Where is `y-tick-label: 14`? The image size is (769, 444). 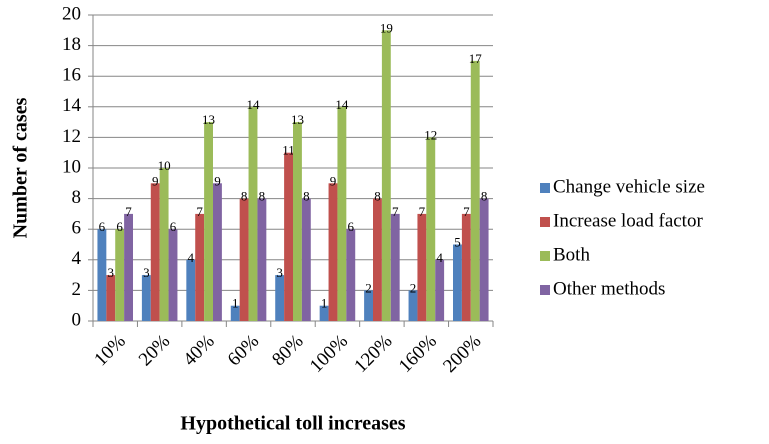 y-tick-label: 14 is located at coordinates (72, 105).